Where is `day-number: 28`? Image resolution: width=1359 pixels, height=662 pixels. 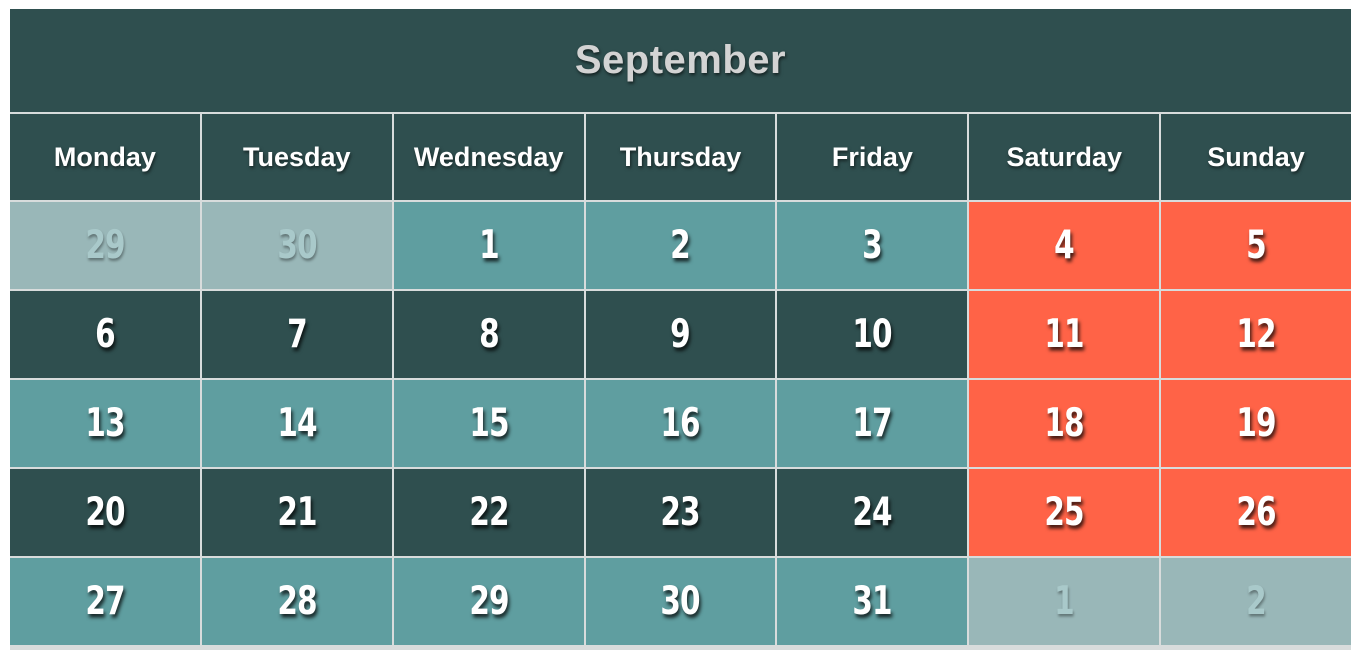 day-number: 28 is located at coordinates (297, 601).